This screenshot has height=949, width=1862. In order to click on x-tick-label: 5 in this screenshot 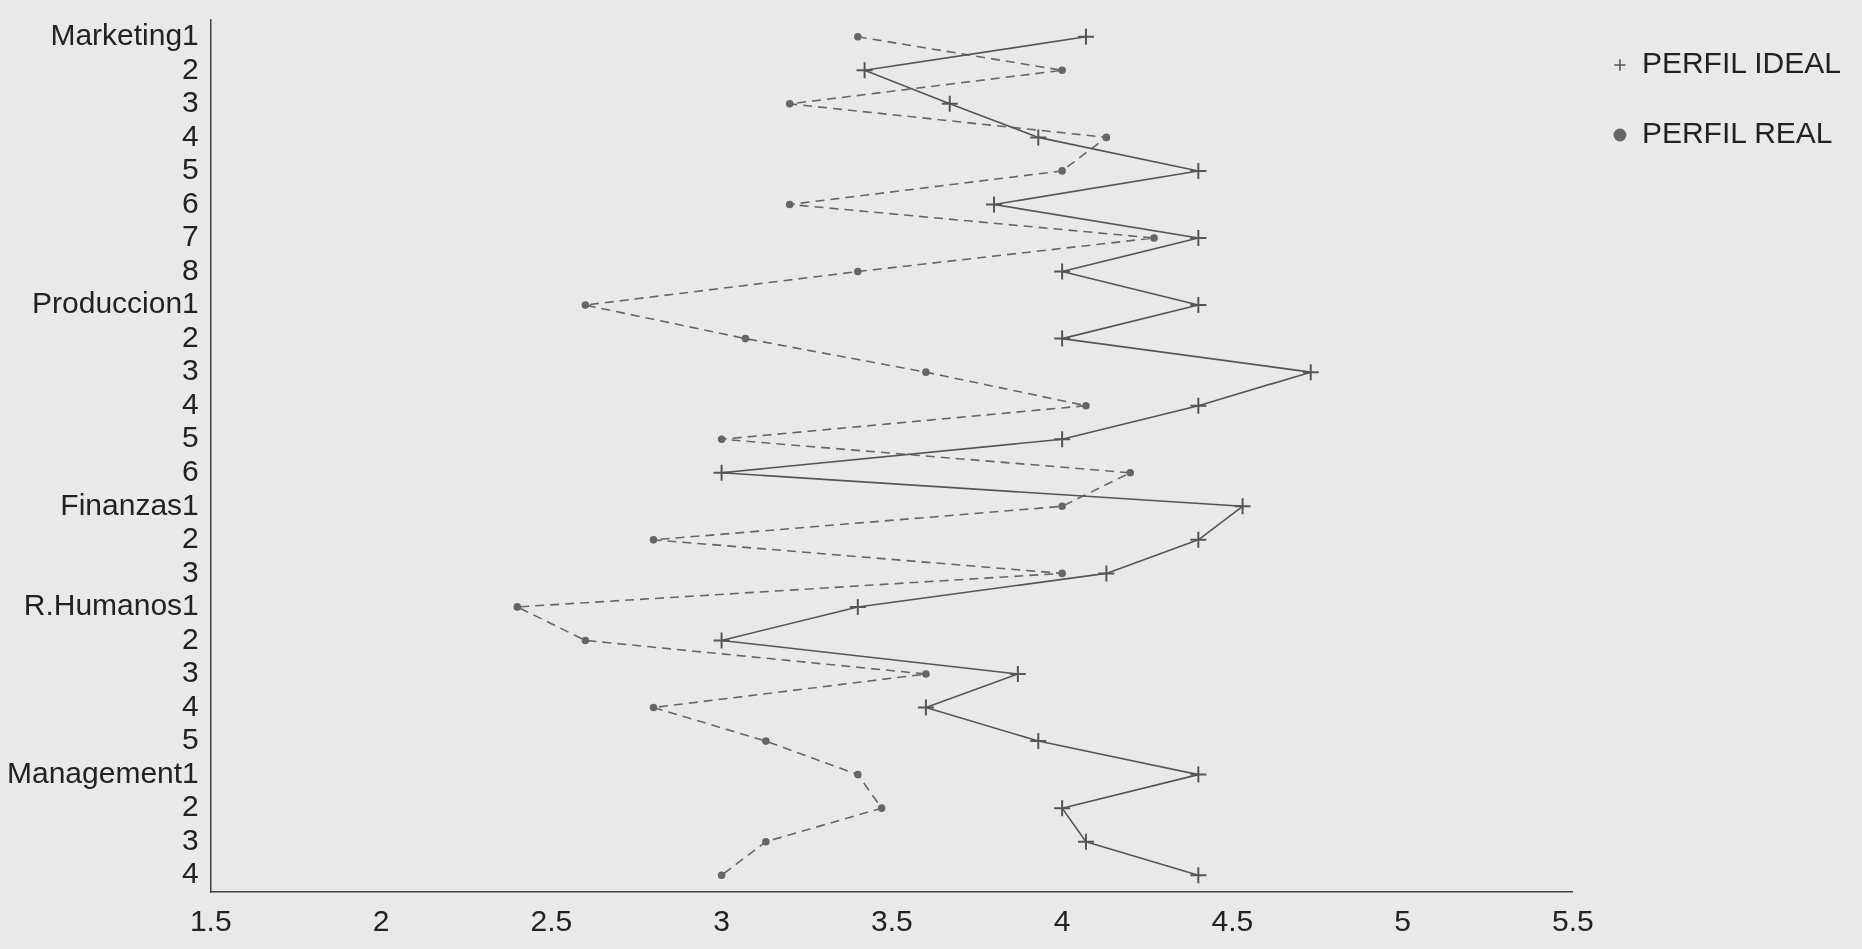, I will do `click(1403, 921)`.